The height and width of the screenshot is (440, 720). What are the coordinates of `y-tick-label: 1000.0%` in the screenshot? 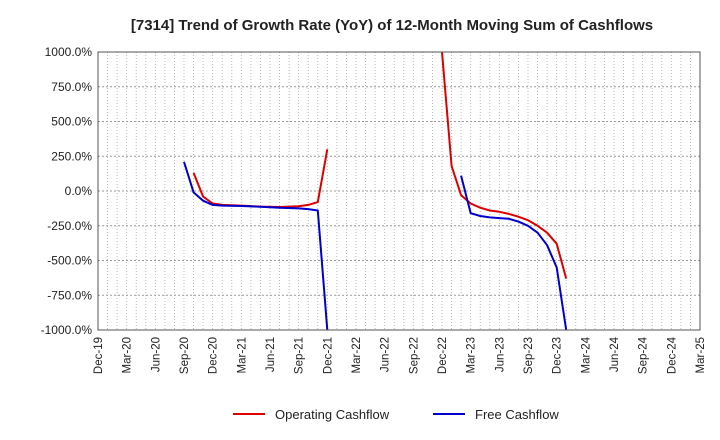 It's located at (69, 52).